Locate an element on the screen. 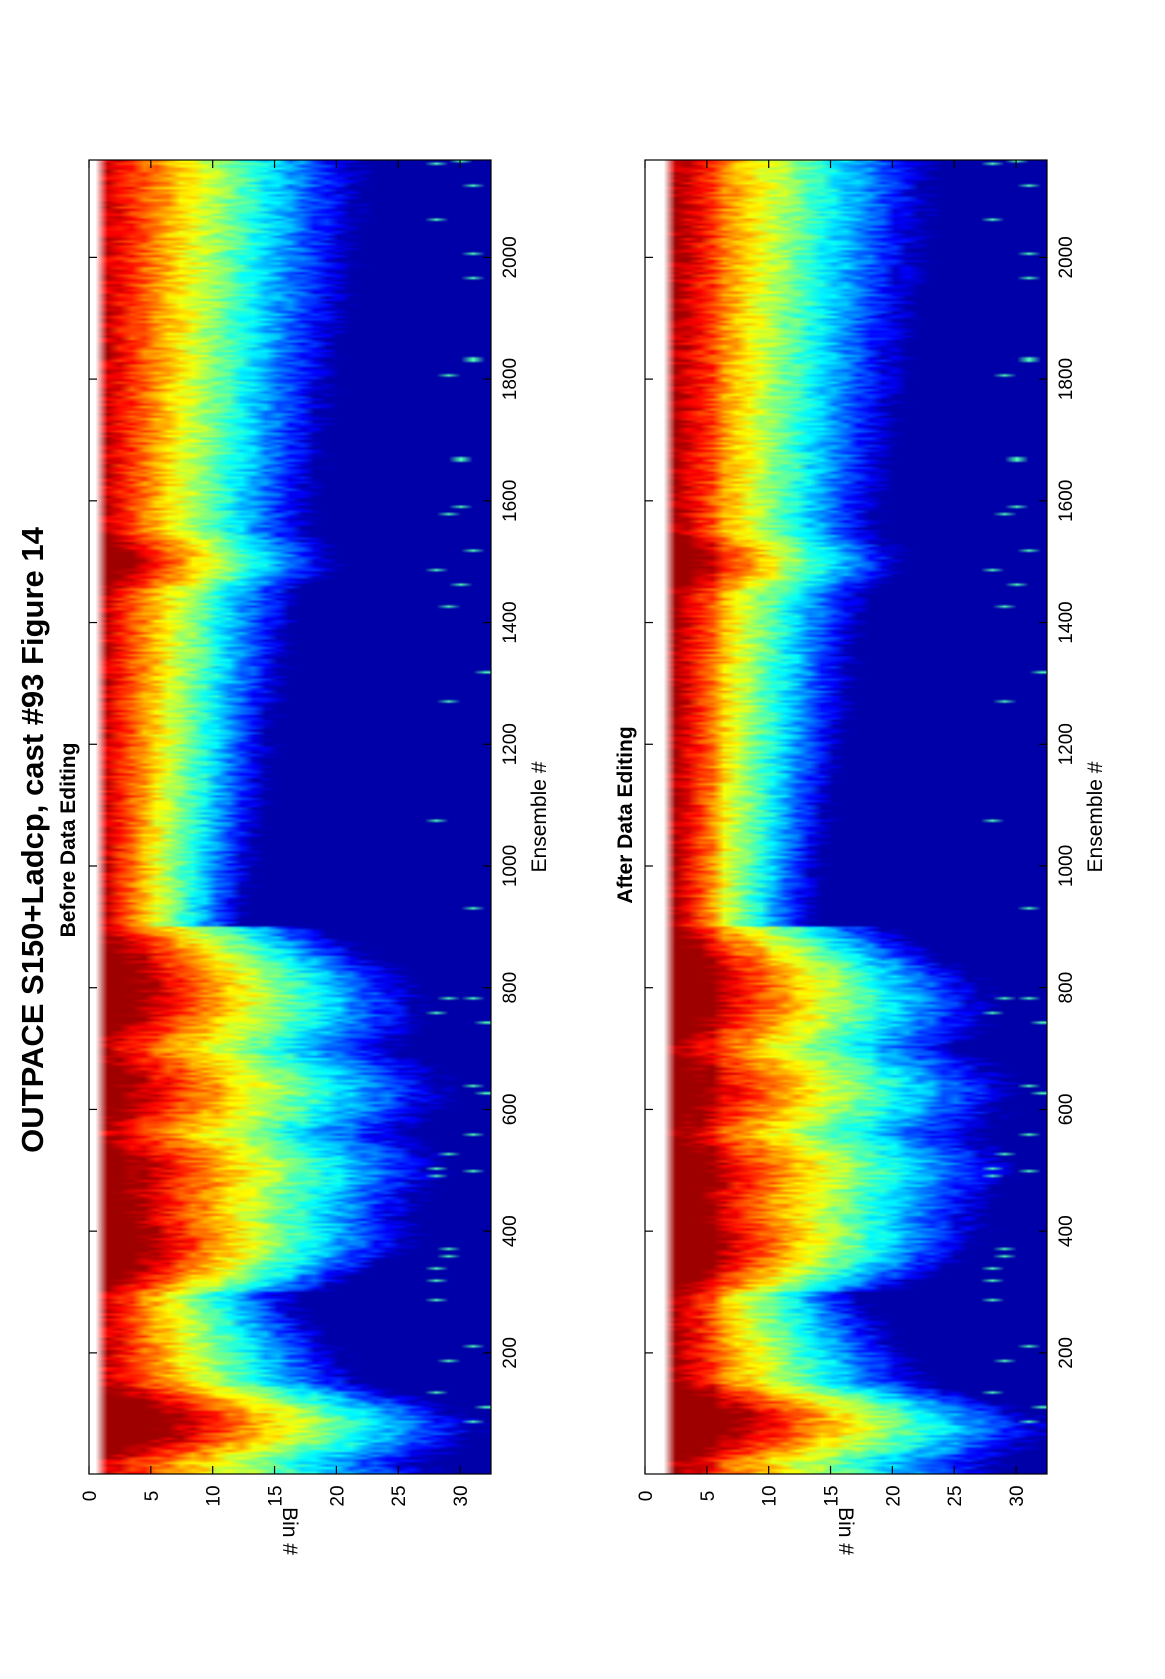 The width and height of the screenshot is (1165, 1679). panel-title: After Data Editing is located at coordinates (625, 814).